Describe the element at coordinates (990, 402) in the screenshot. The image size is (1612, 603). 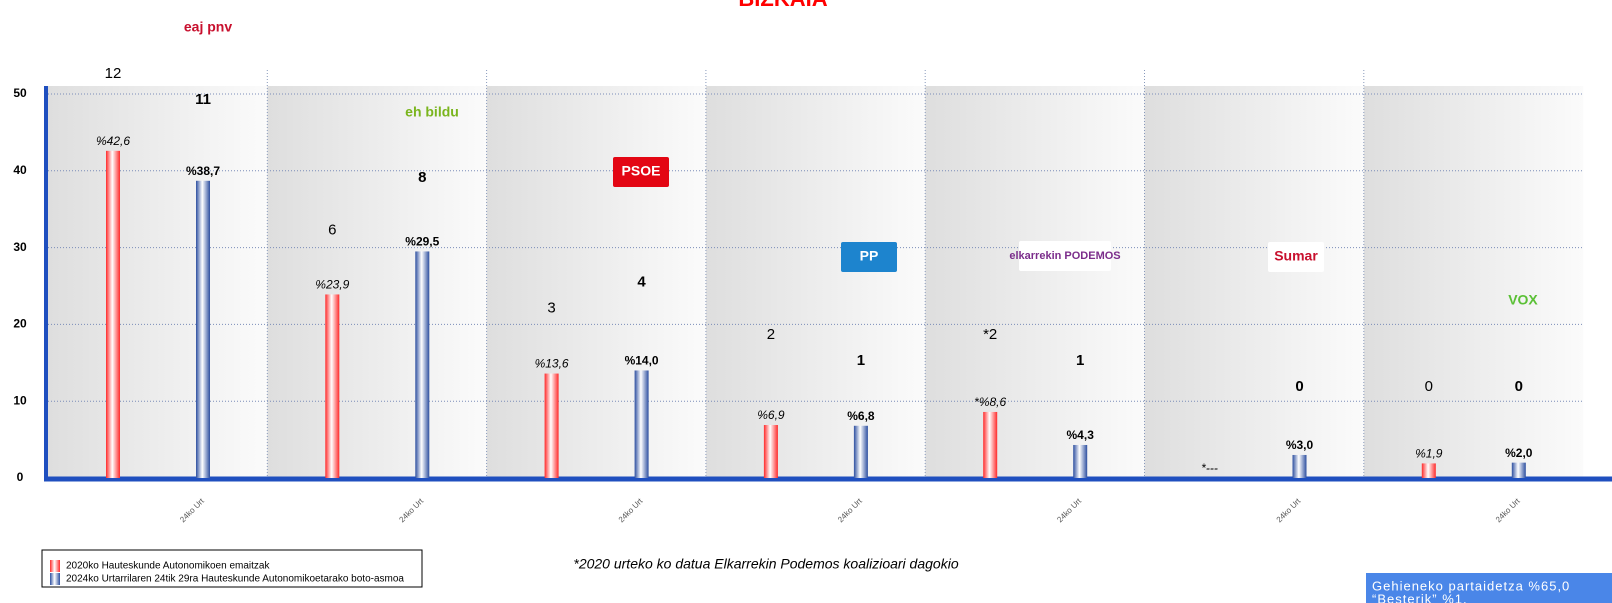
I see `data-label: *%8,6` at that location.